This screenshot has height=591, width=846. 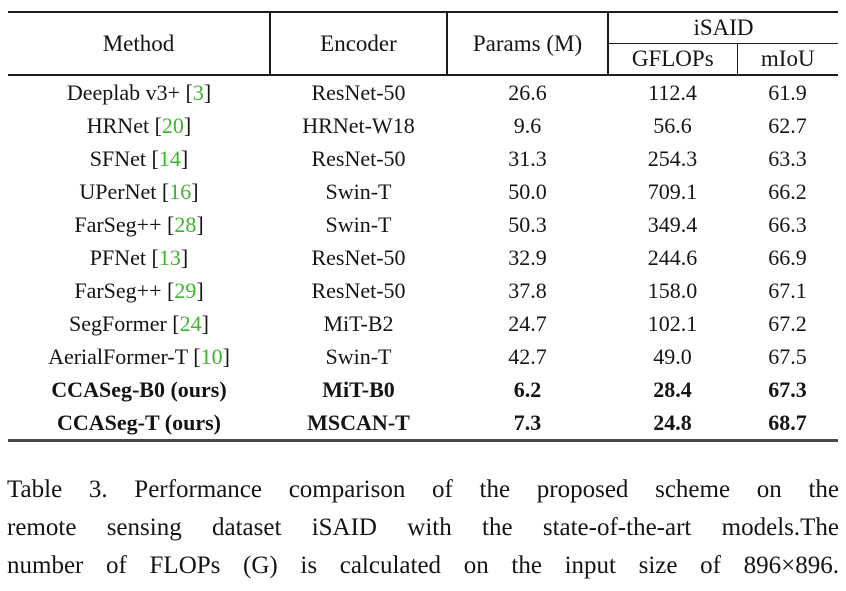 What do you see at coordinates (673, 59) in the screenshot?
I see `column-header-gflops: GFLOPs` at bounding box center [673, 59].